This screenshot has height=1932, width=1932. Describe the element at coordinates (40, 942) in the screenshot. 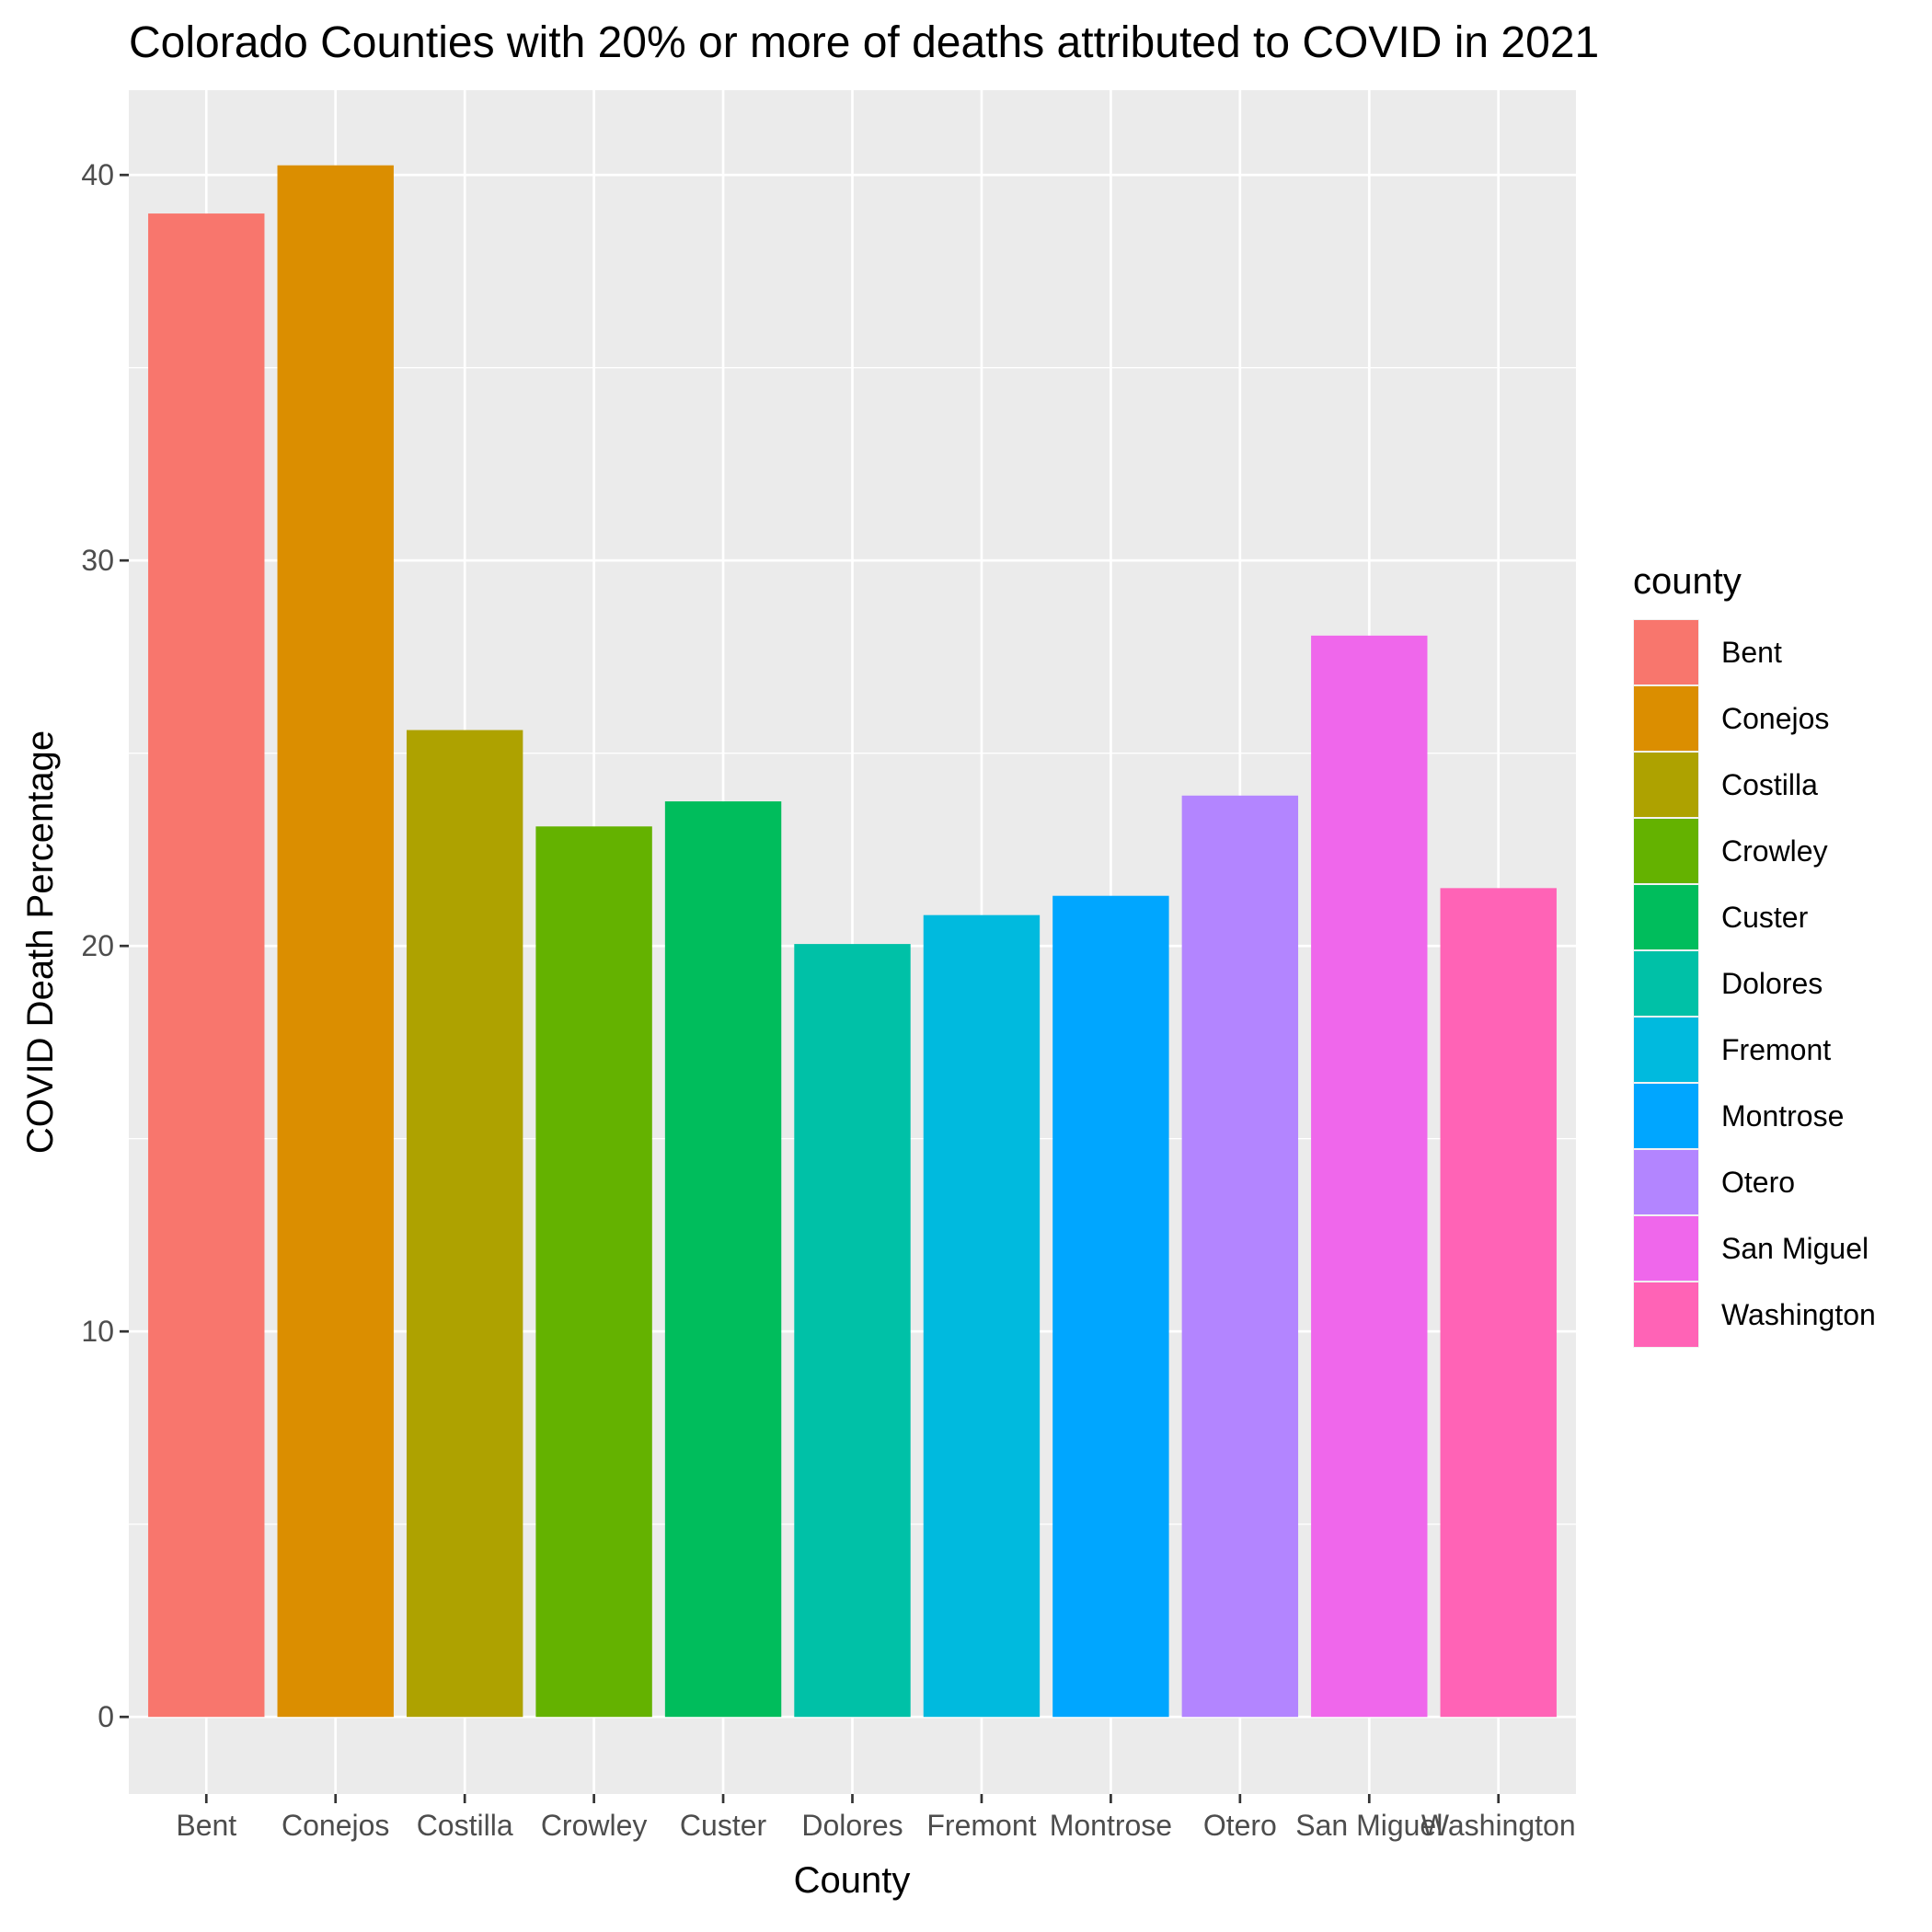

I see `y-axis-title: COVID Death Percentage` at that location.